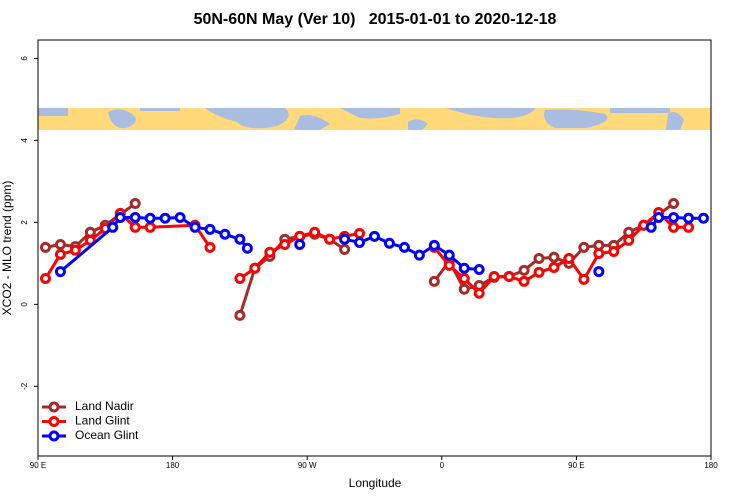  What do you see at coordinates (24, 140) in the screenshot?
I see `y-tick-label: 4` at bounding box center [24, 140].